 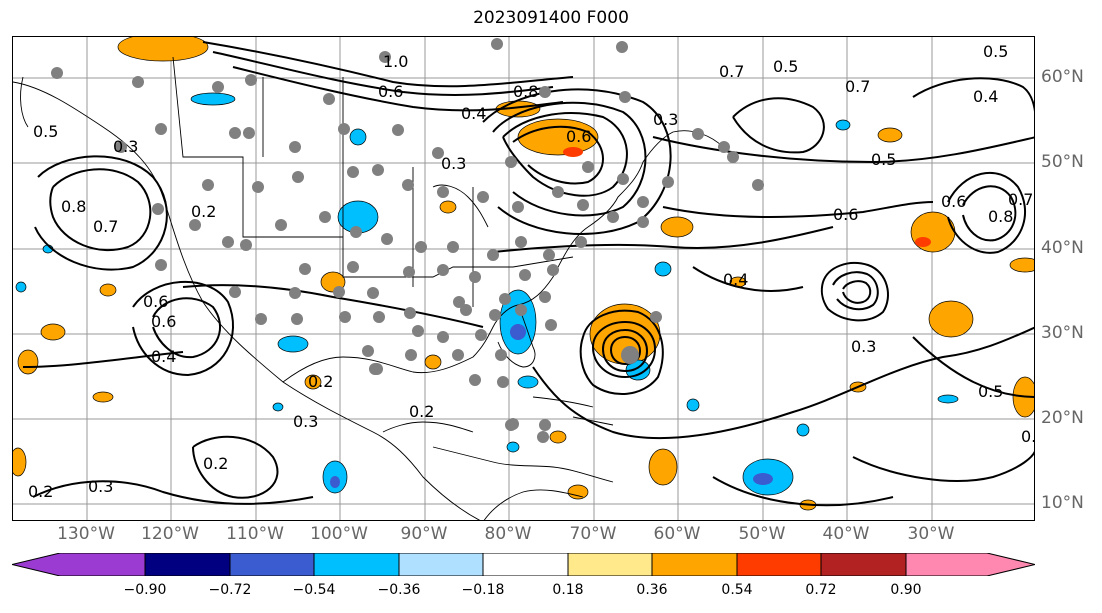 What do you see at coordinates (1062, 333) in the screenshot?
I see `lat-label: 30°N` at bounding box center [1062, 333].